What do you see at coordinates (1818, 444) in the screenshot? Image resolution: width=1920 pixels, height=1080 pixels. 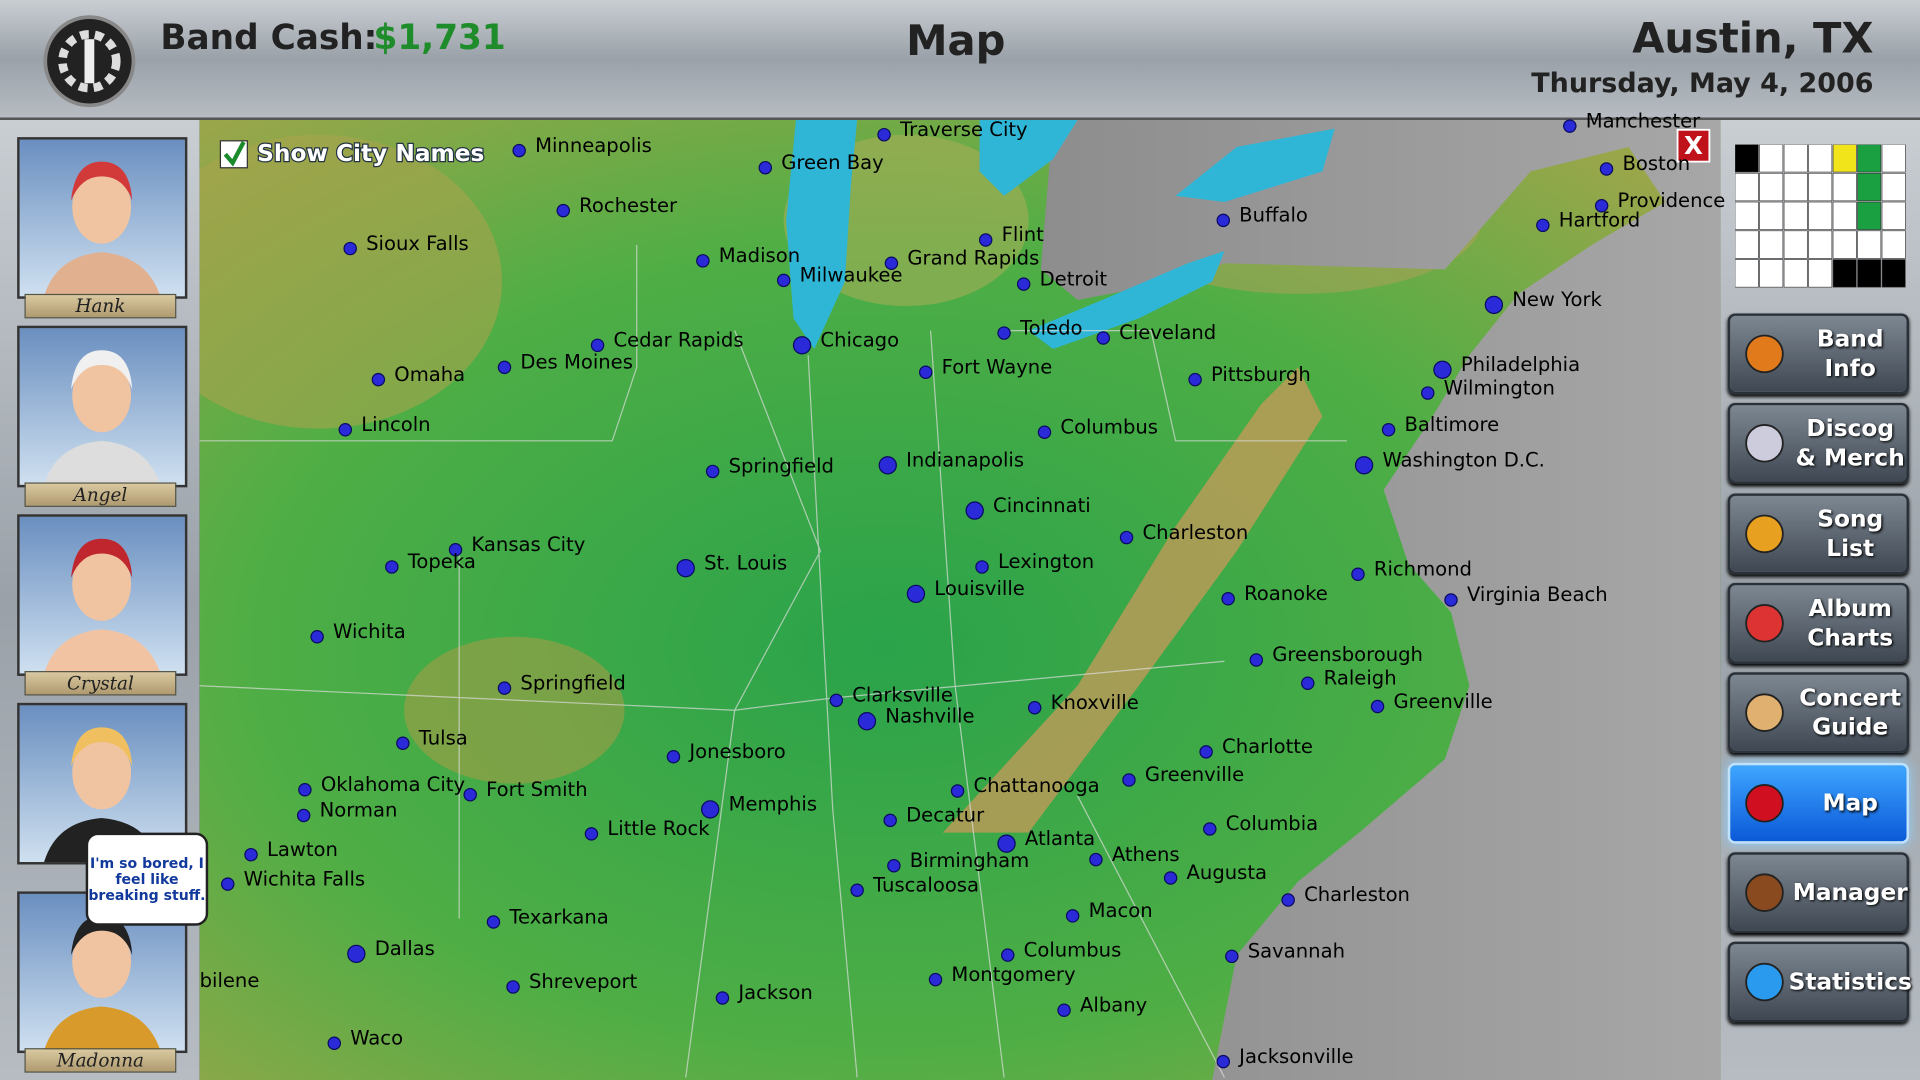 I see `menu-button: Discog & Merch` at bounding box center [1818, 444].